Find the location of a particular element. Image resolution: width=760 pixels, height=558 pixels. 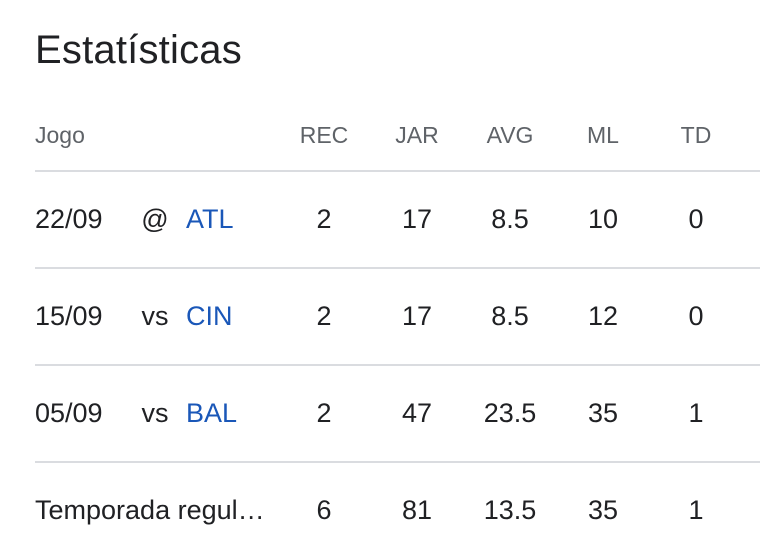

game-date: 22/09 is located at coordinates (69, 219).